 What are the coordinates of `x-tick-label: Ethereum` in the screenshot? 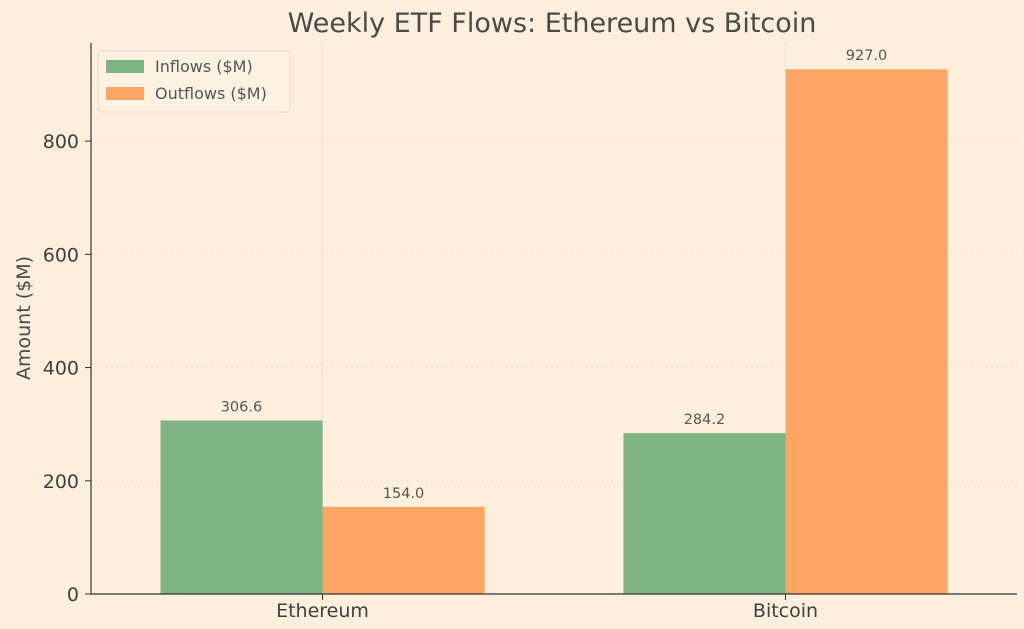 It's located at (322, 611).